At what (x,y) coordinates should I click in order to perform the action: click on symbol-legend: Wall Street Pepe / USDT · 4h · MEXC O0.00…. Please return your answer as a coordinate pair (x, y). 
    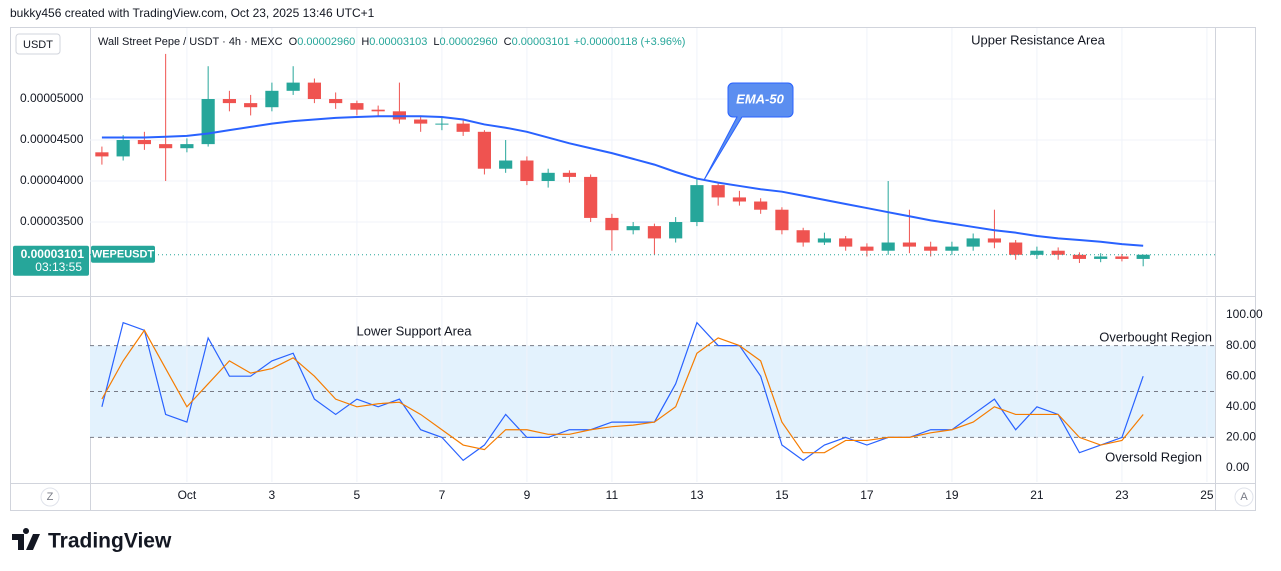
    Looking at the image, I should click on (391, 42).